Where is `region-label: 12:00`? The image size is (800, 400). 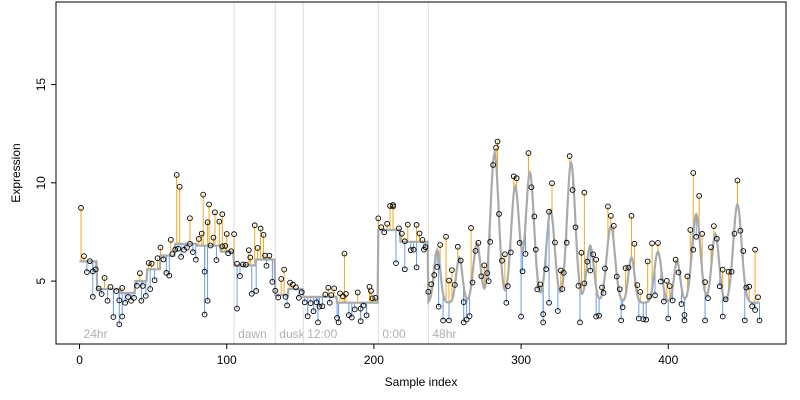 region-label: 12:00 is located at coordinates (322, 334).